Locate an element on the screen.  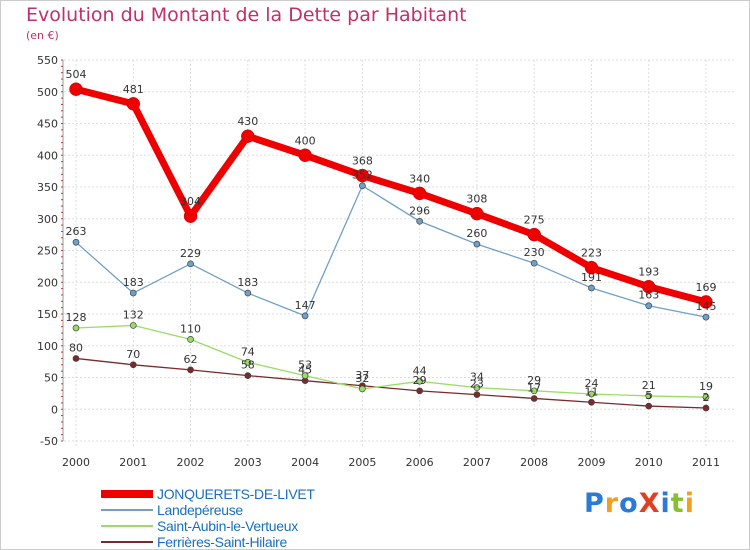
data-label: 263 is located at coordinates (76, 231).